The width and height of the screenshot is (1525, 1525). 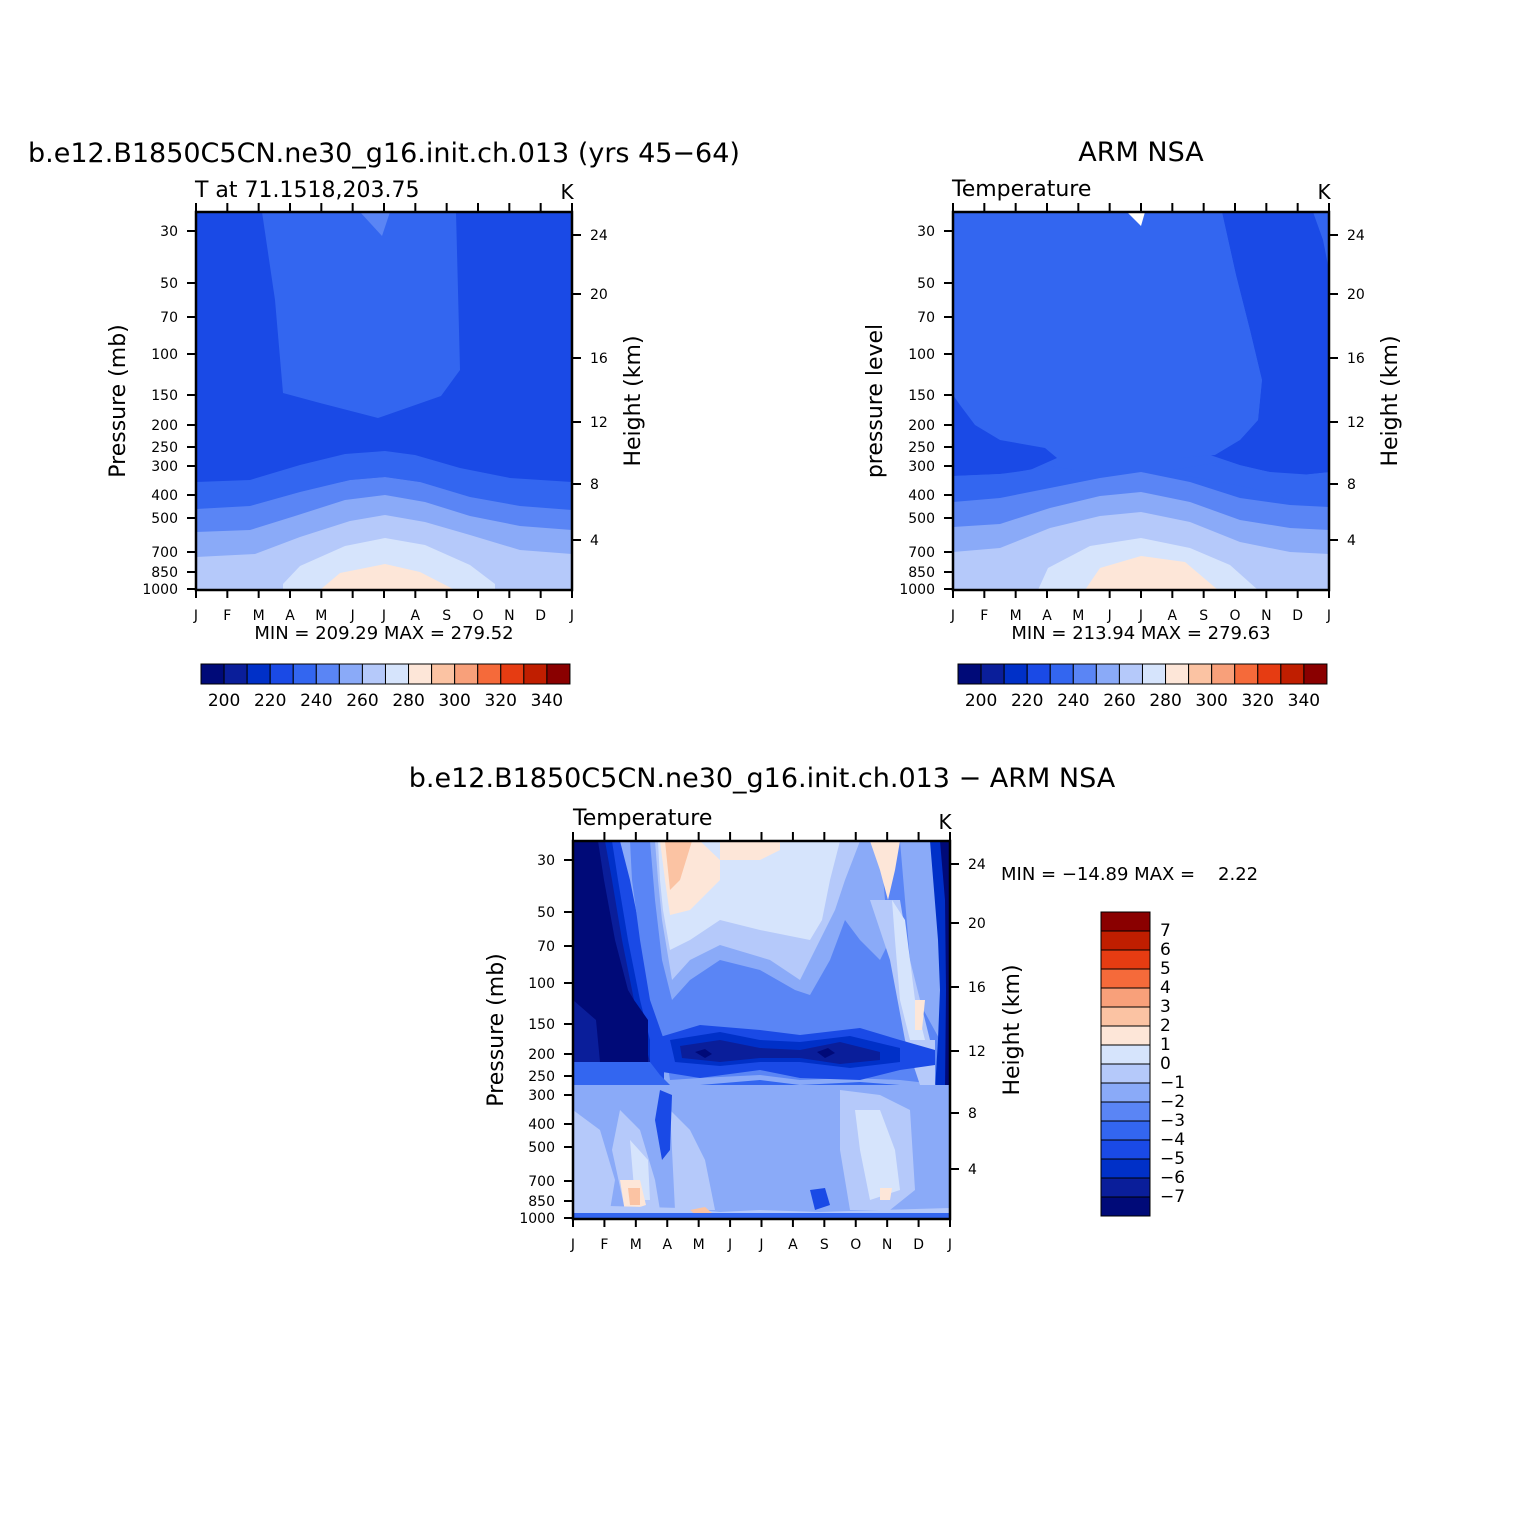 I want to click on diff-band-minus5-minus4-e, so click(x=820, y=1199).